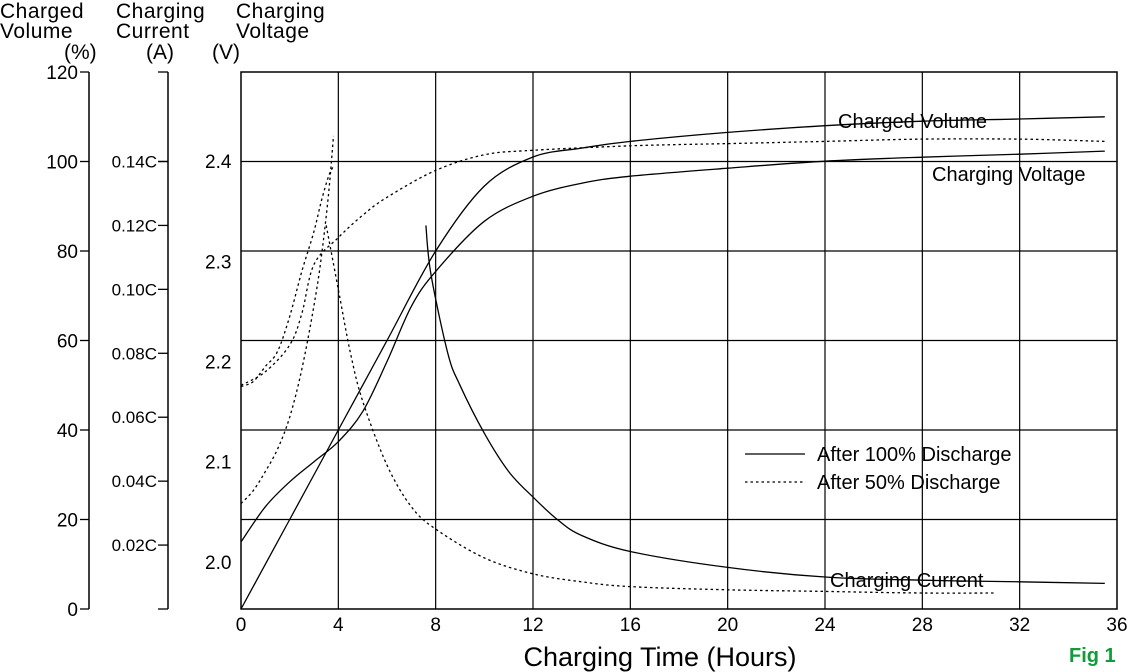  What do you see at coordinates (287, 276) in the screenshot?
I see `series-charging-voltage-50pct-line` at bounding box center [287, 276].